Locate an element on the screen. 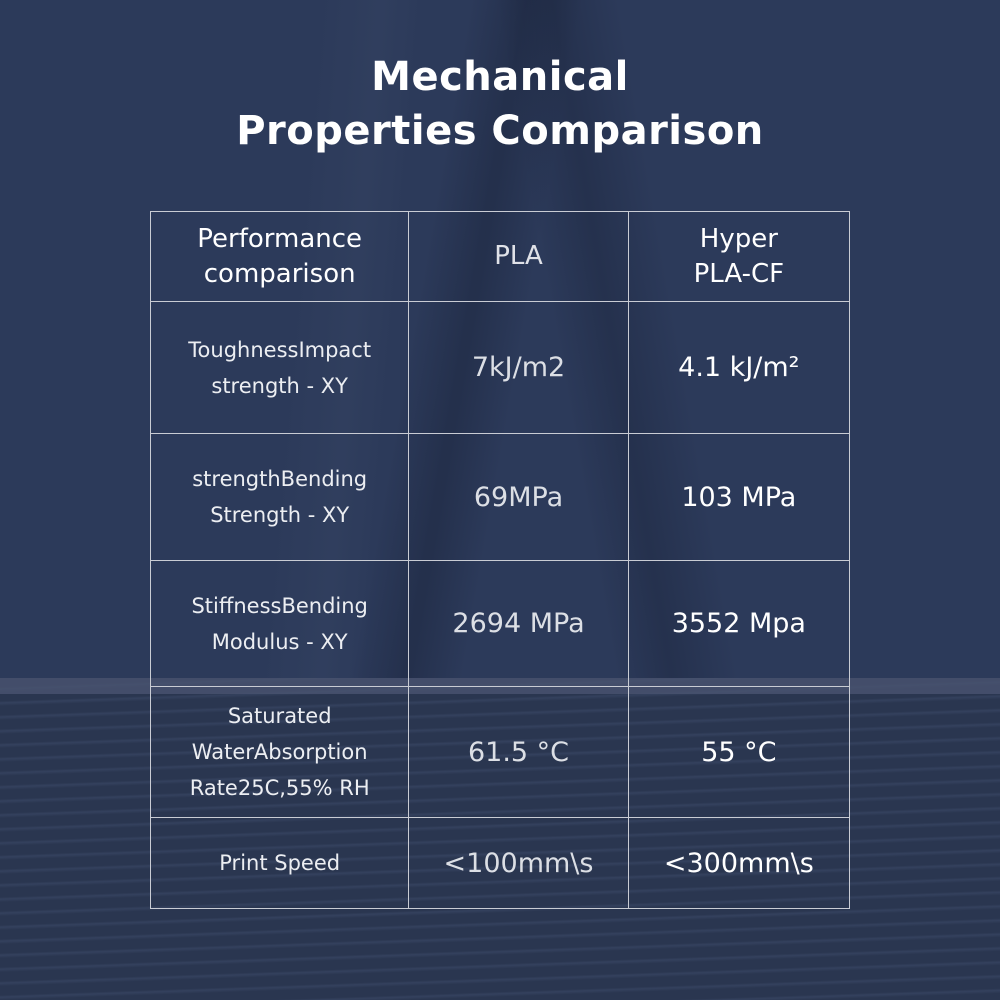 The image size is (1000, 1000). hyper-value: 3552 Mpa is located at coordinates (739, 623).